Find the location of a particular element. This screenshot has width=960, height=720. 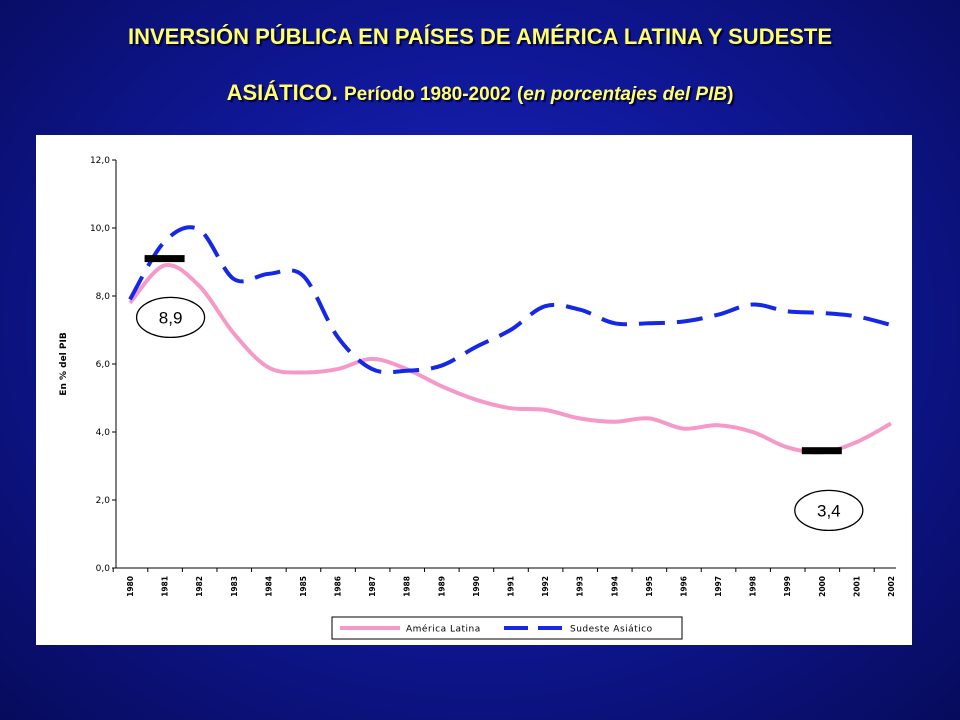

y-axis-label: En % del PIB is located at coordinates (64, 364).